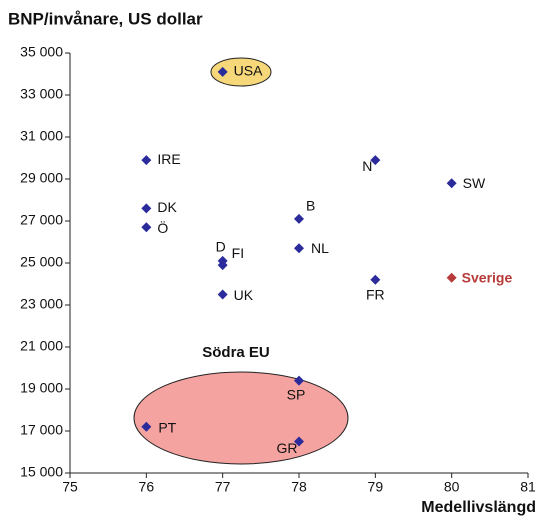  What do you see at coordinates (41, 220) in the screenshot?
I see `y-tick-label: 27 000` at bounding box center [41, 220].